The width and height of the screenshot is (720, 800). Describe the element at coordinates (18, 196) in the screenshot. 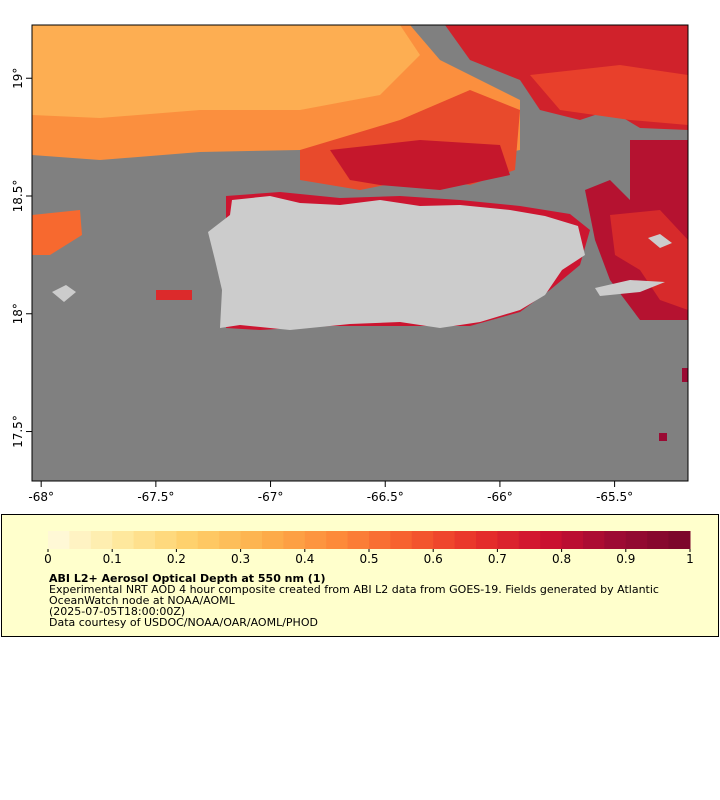

I see `y-tick-label: 18.5°` at that location.